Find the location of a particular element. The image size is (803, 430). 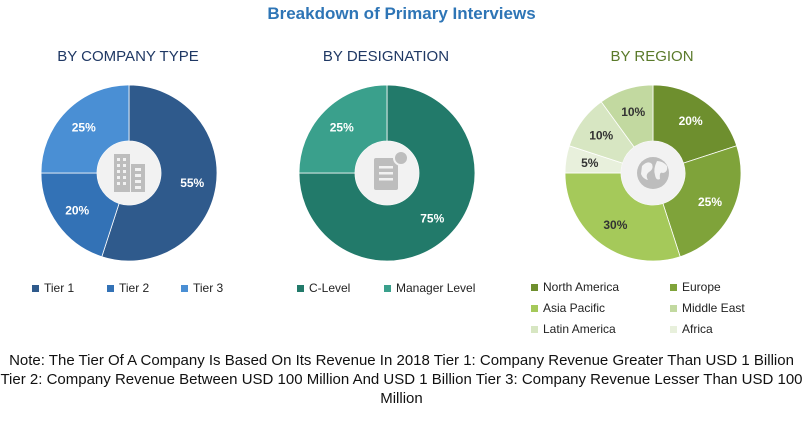

legend-label: Middle East is located at coordinates (713, 308).